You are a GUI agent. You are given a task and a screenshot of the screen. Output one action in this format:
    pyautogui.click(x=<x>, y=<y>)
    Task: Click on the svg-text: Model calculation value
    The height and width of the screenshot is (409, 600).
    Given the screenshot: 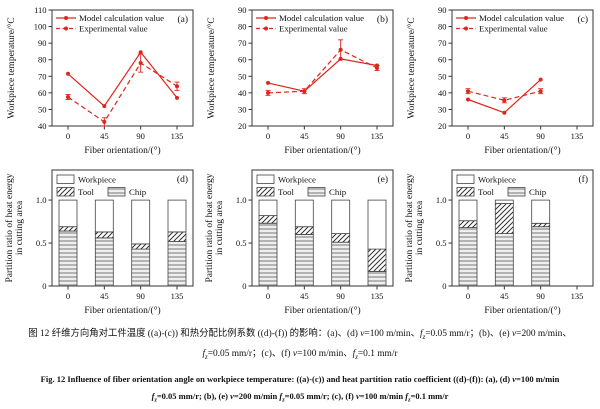 What is the action you would take?
    pyautogui.click(x=121, y=18)
    